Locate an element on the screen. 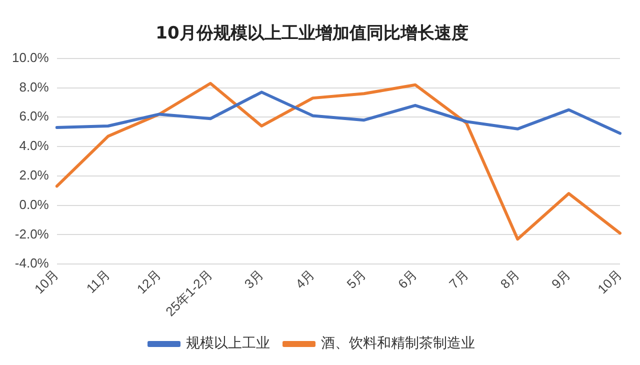  y-tick-label: 0.0% is located at coordinates (34, 204).